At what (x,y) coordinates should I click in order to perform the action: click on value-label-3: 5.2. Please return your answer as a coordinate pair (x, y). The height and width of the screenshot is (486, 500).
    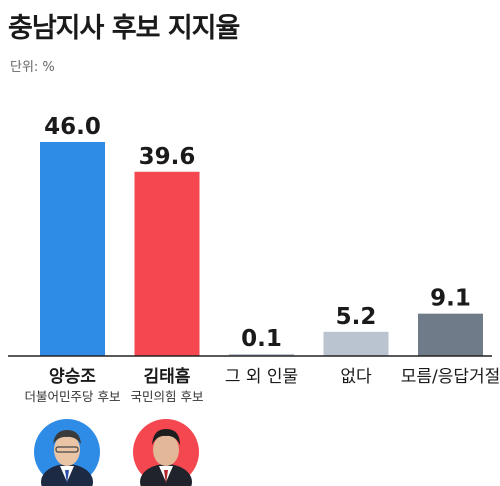
    Looking at the image, I should click on (356, 317).